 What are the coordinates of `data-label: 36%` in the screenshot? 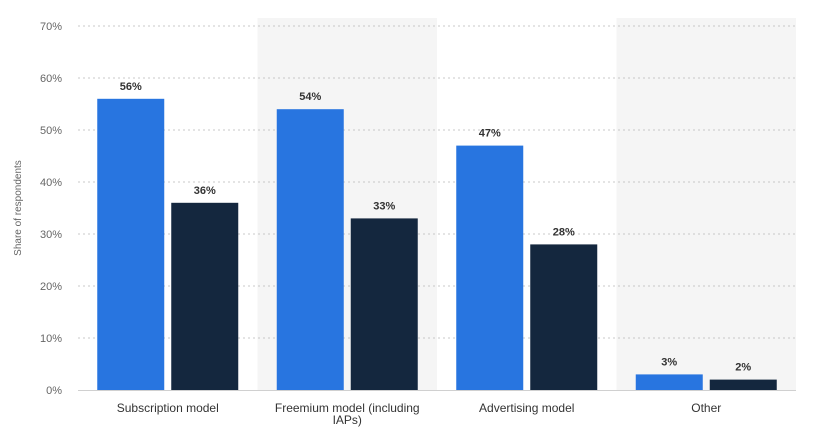 It's located at (205, 191).